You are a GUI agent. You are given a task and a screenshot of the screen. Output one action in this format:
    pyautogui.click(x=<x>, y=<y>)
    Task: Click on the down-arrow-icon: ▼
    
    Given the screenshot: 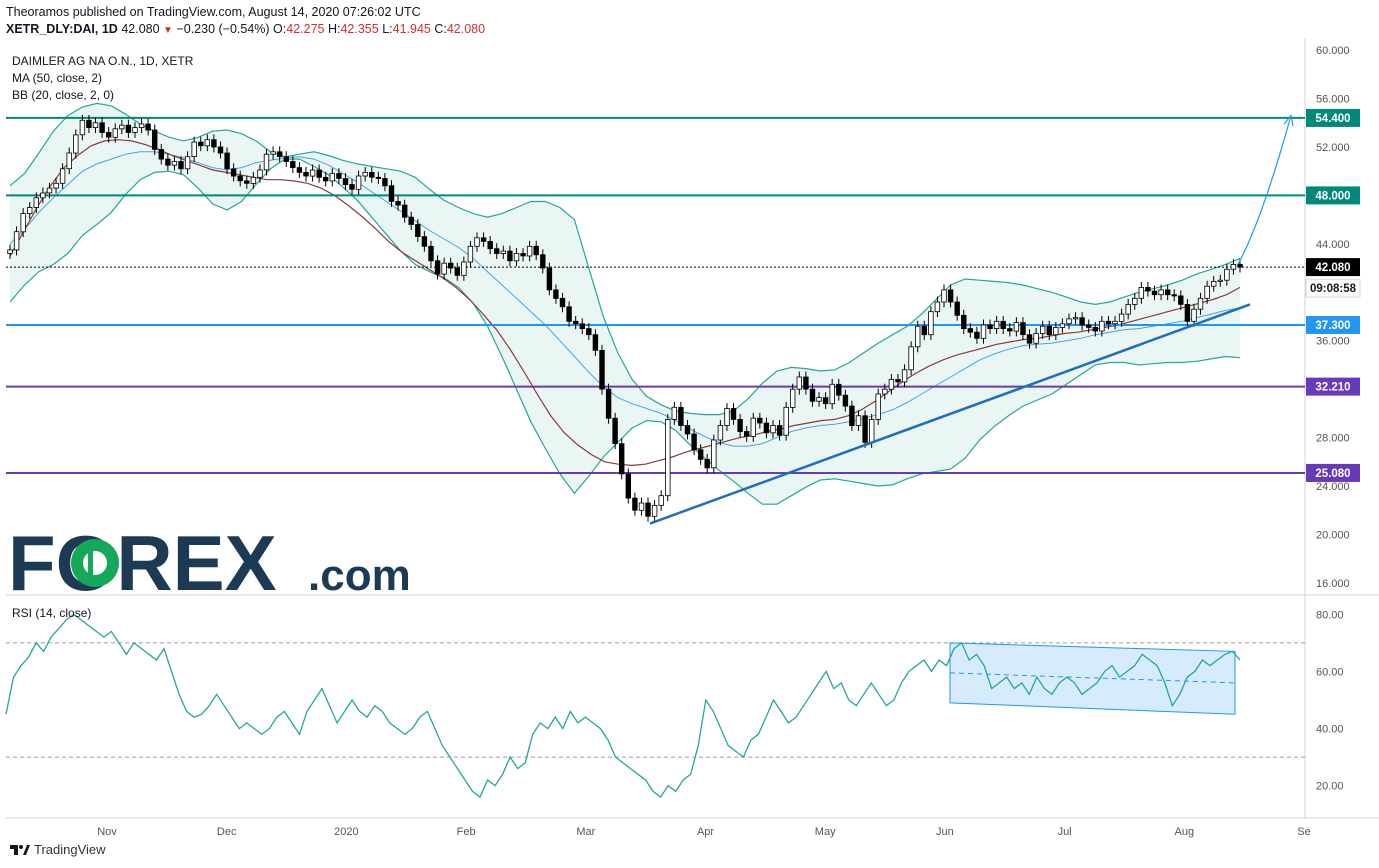 What is the action you would take?
    pyautogui.click(x=168, y=30)
    